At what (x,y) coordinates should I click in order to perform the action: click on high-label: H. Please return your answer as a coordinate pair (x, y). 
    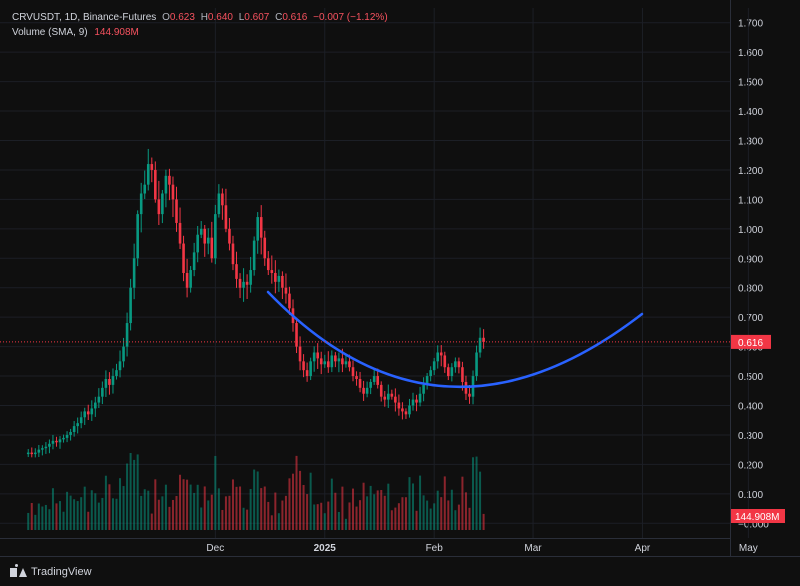
    Looking at the image, I should click on (204, 17).